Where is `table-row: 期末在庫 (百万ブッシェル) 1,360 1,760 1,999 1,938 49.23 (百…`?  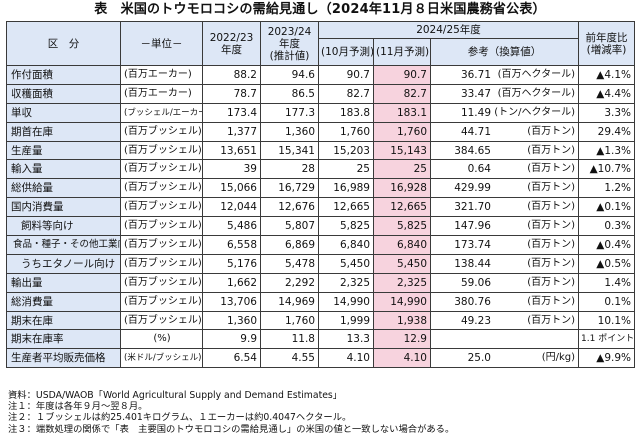
table-row: 期末在庫 (百万ブッシェル) 1,360 1,760 1,999 1,938 49.23 (百… is located at coordinates (321, 320).